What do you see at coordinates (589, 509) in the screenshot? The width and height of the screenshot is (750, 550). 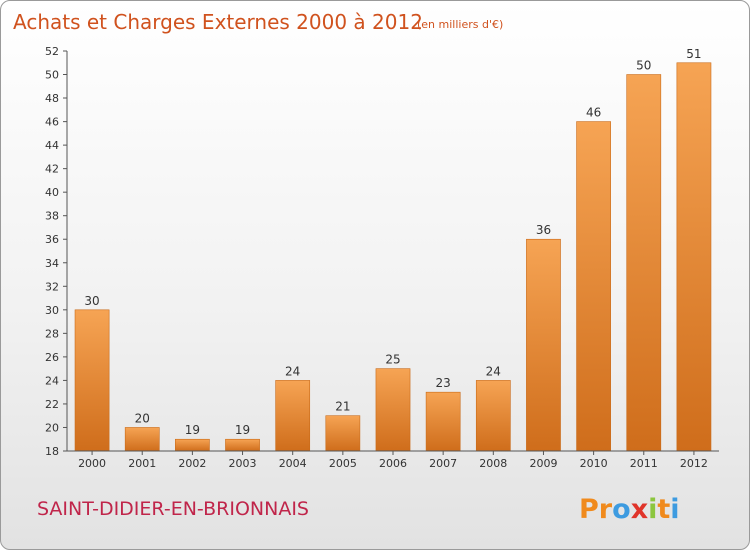 I see `logo-letter: P` at bounding box center [589, 509].